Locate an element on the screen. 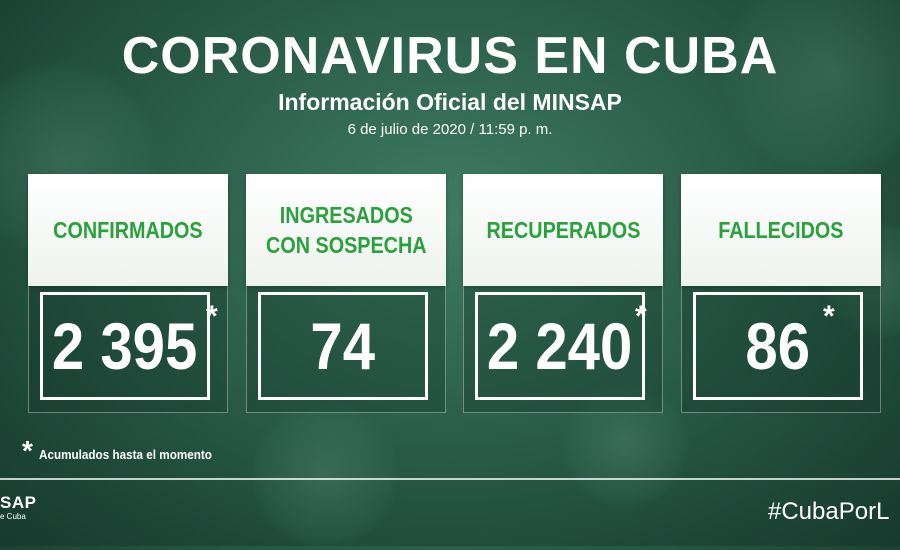 The height and width of the screenshot is (550, 900). logo-sub-text: e Cuba is located at coordinates (13, 516).